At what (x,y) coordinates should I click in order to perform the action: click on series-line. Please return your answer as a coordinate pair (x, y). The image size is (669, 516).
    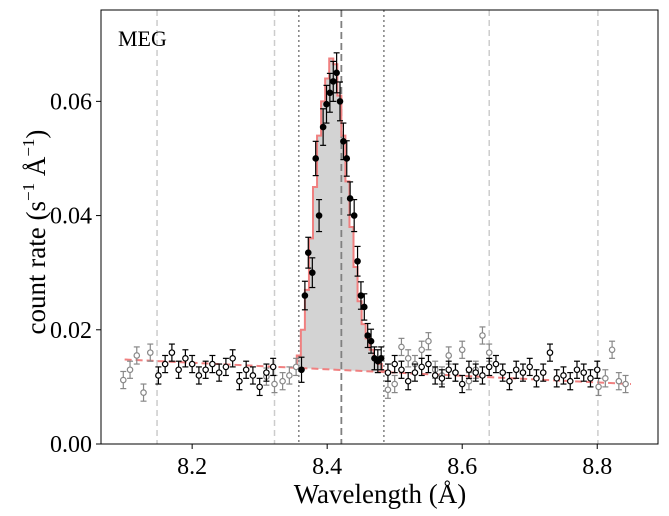
    Looking at the image, I should click on (341, 217).